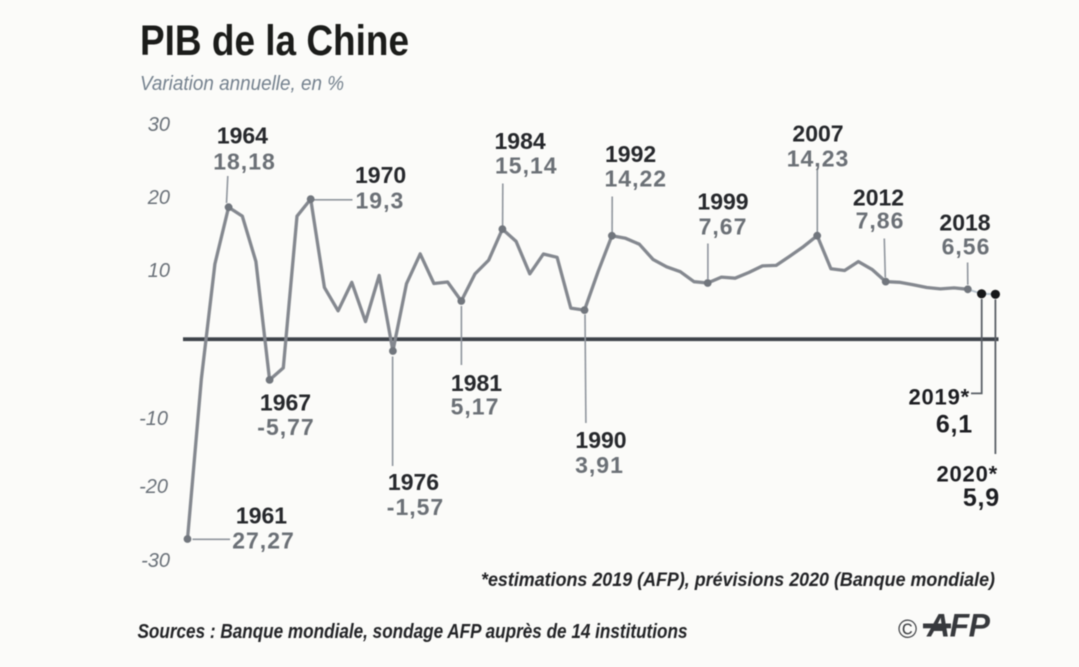 The image size is (1079, 667). Describe the element at coordinates (153, 487) in the screenshot. I see `svg-text: -20` at that location.